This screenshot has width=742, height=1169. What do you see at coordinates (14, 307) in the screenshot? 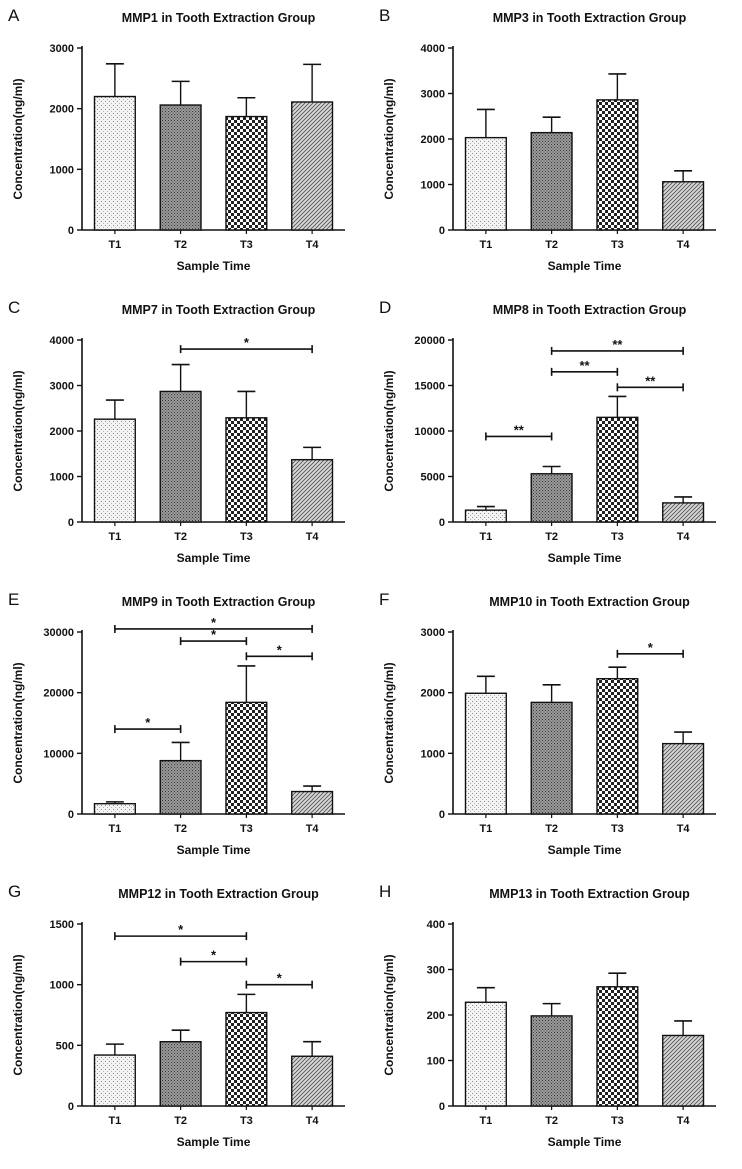
I see `panel-letter: C` at bounding box center [14, 307].